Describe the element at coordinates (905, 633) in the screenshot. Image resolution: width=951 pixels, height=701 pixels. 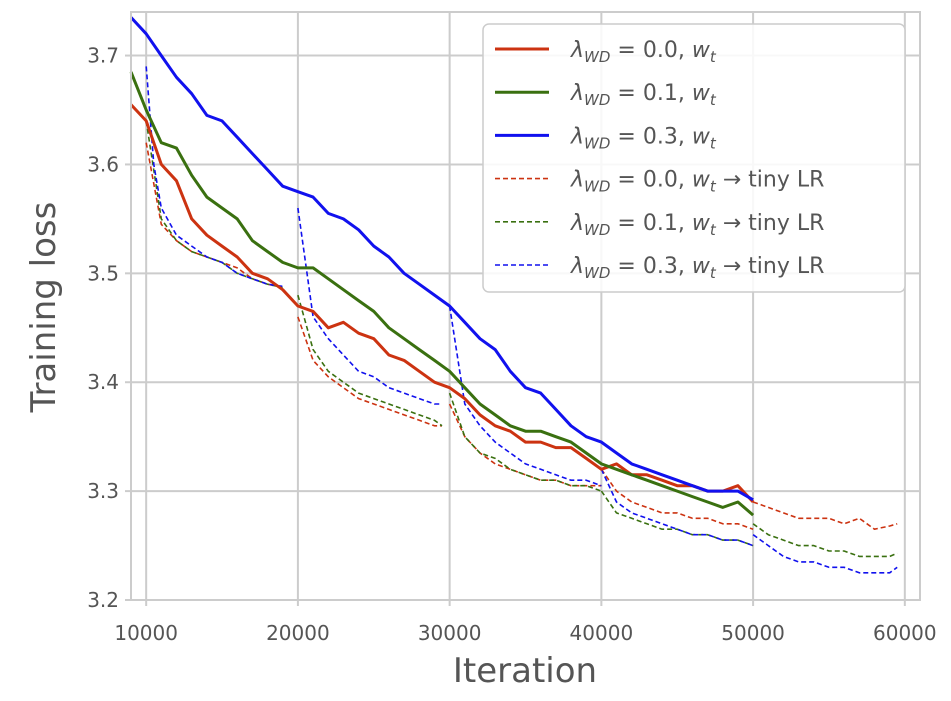
I see `x-tick-label: 60000` at that location.